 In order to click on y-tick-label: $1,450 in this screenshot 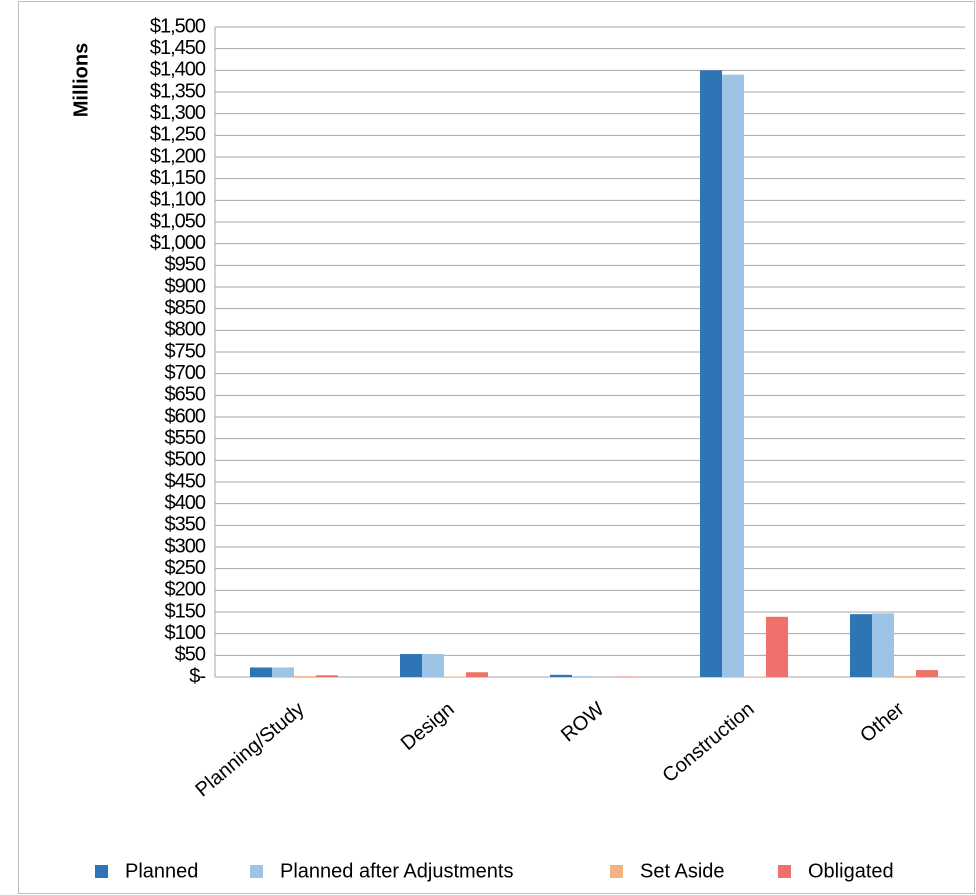, I will do `click(178, 48)`.